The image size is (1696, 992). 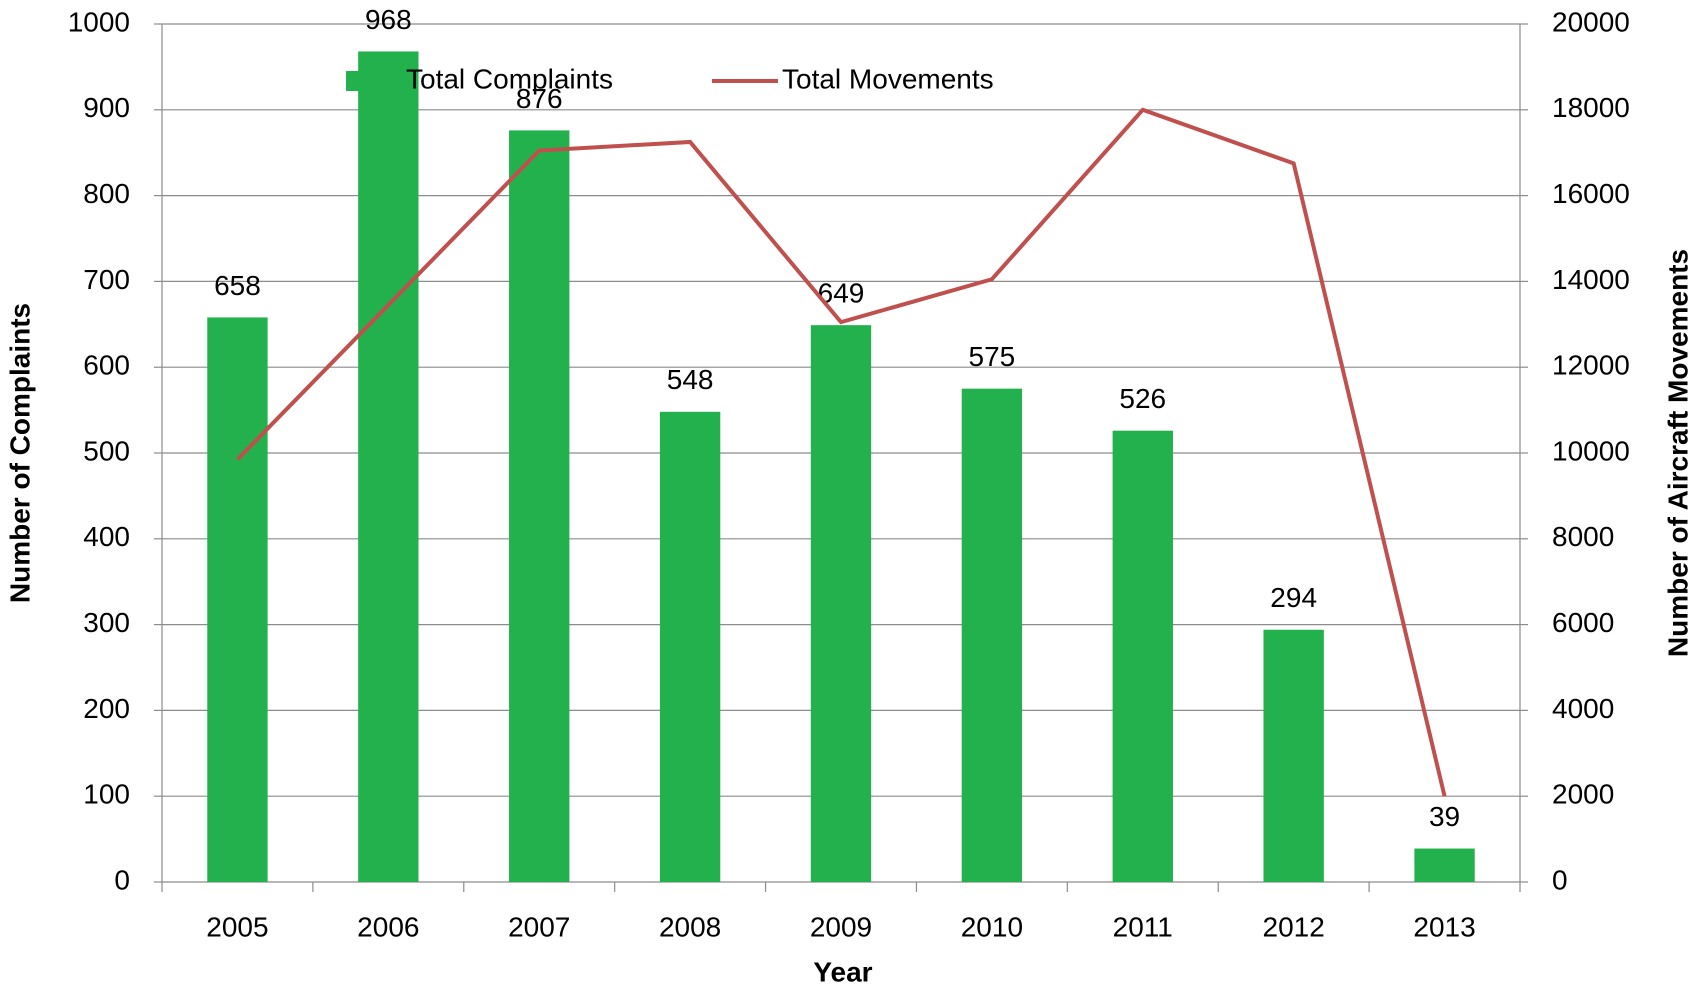 What do you see at coordinates (1143, 926) in the screenshot?
I see `x-tick-label: 2011` at bounding box center [1143, 926].